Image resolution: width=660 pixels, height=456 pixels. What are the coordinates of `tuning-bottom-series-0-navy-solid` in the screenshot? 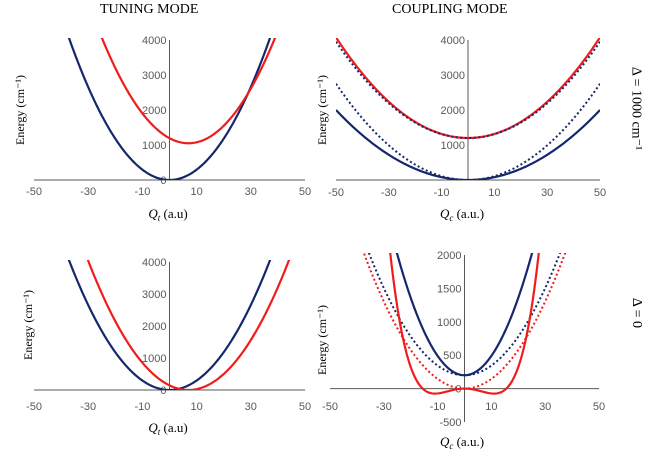 It's located at (169, 325).